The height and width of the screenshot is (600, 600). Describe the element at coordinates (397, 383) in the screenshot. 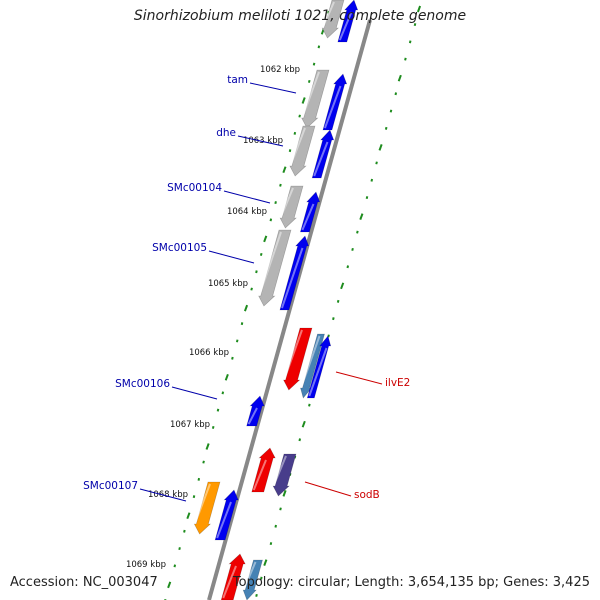

I see `gene-label: ilvE2` at that location.